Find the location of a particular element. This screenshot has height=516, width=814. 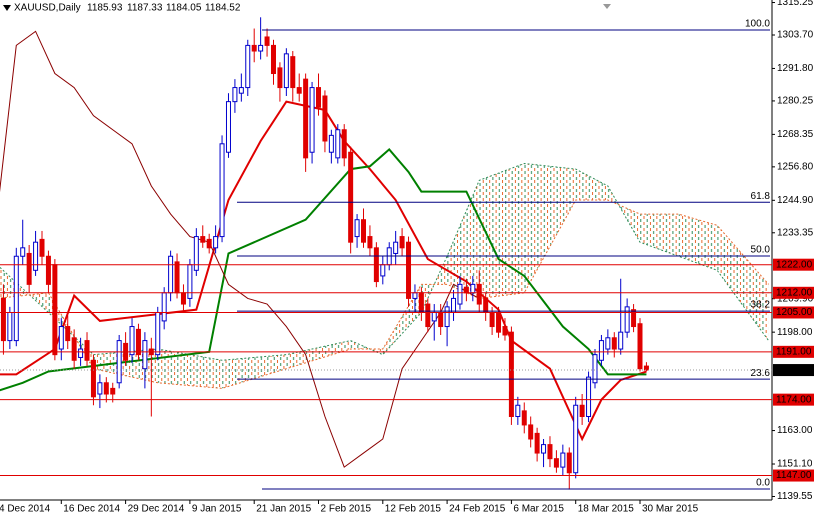

y-tick-label: 1151.10 is located at coordinates (795, 464).